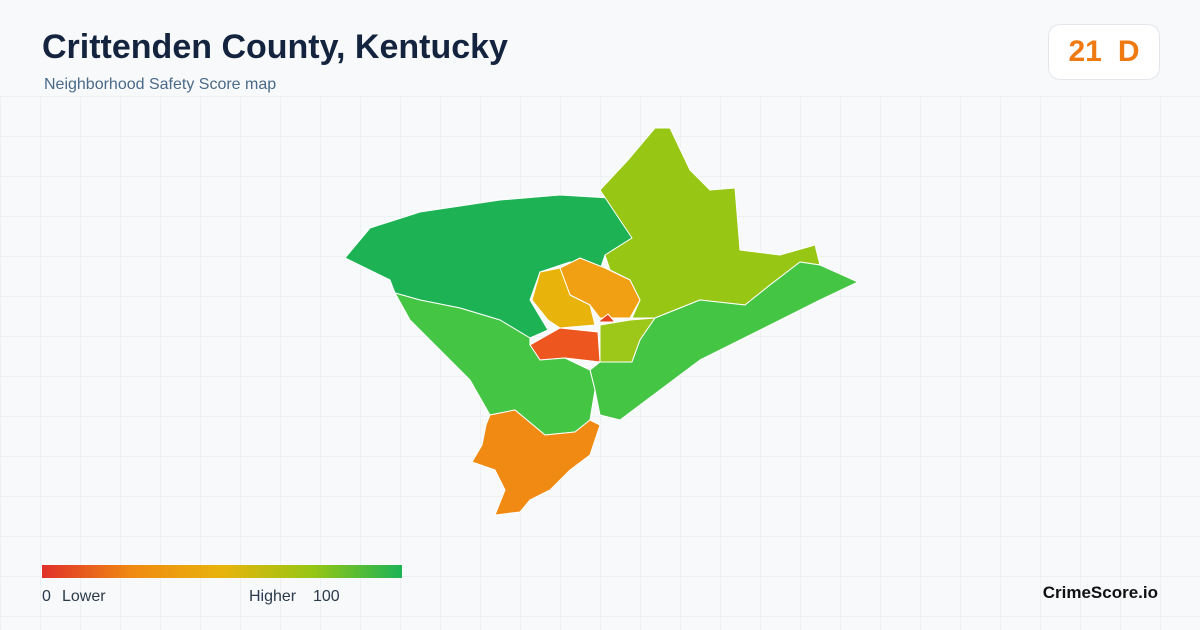 The image size is (1200, 630). I want to click on brand: CrimeScore.io, so click(1100, 592).